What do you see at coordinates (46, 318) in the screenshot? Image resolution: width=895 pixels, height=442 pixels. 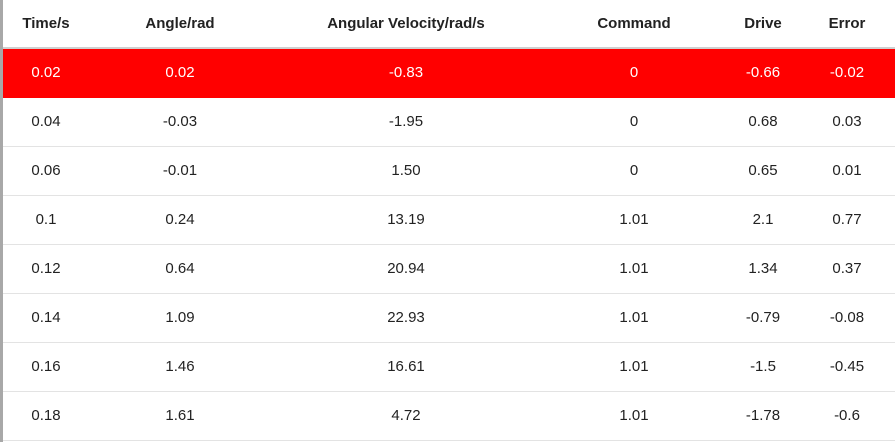 I see `cell-time: 0.14` at bounding box center [46, 318].